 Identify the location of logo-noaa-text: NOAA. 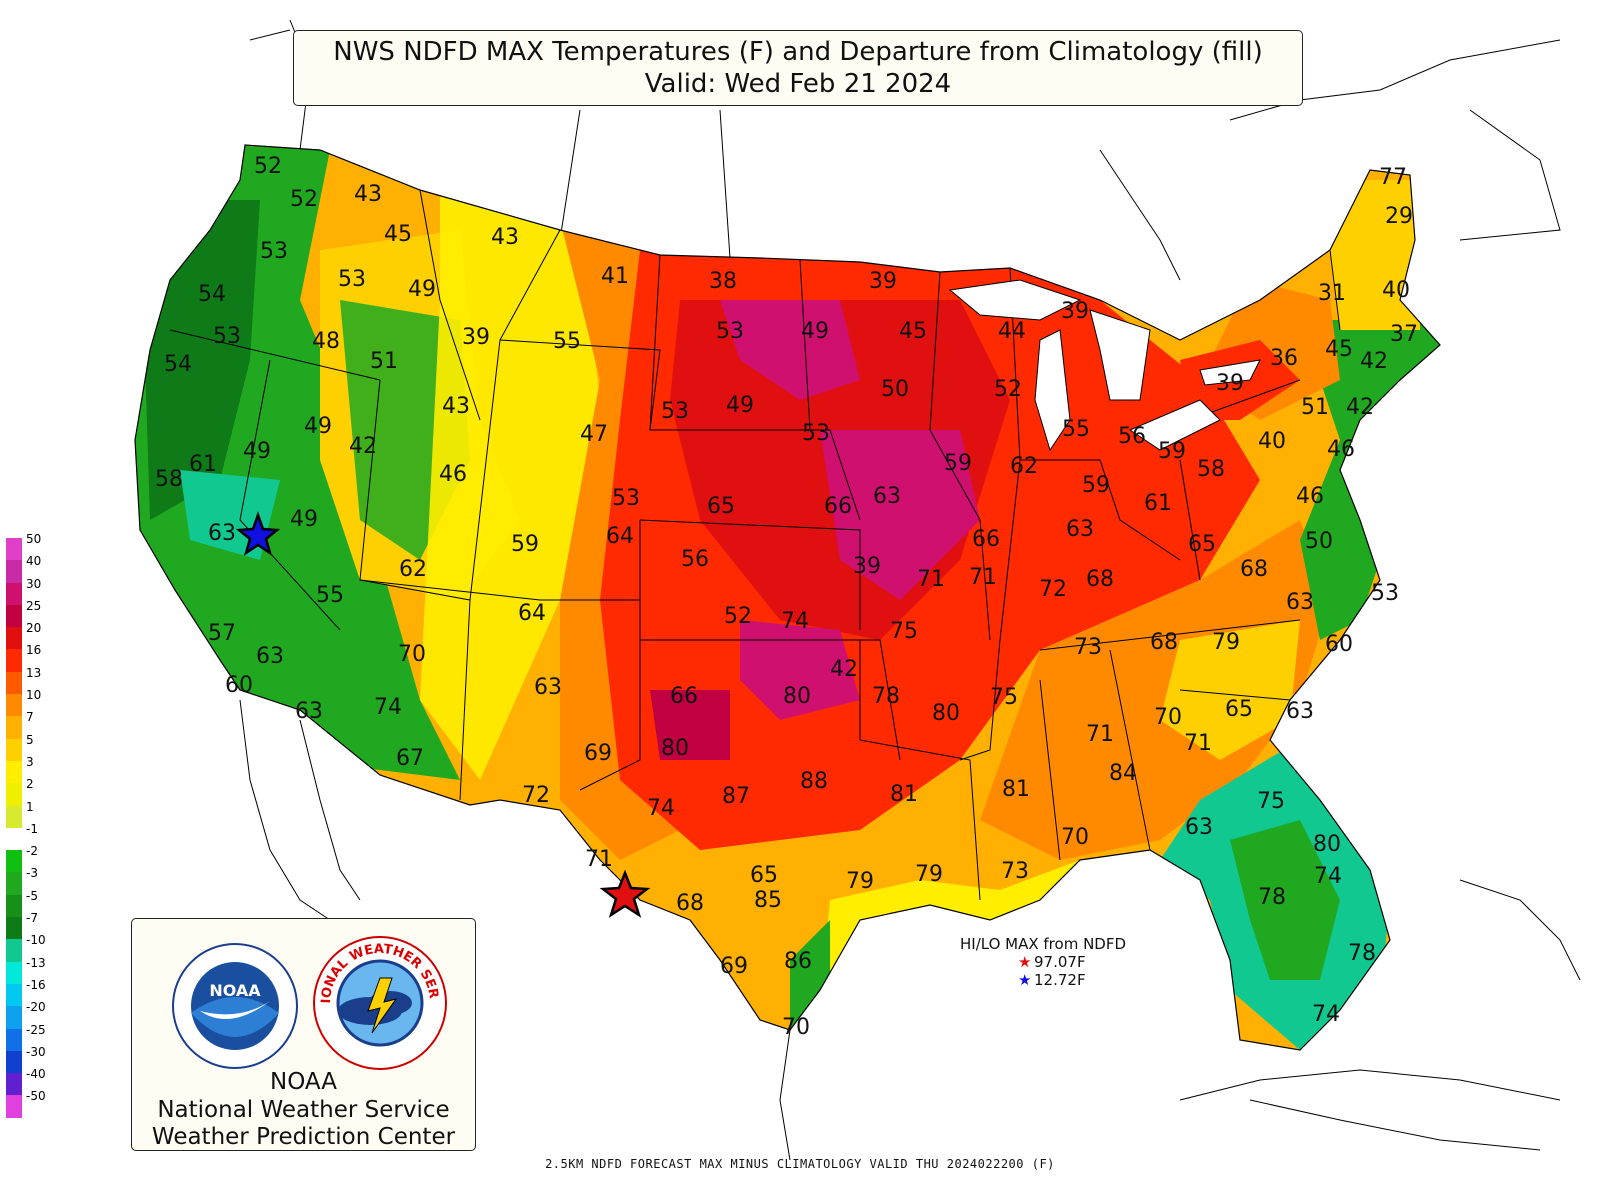
(303, 1082).